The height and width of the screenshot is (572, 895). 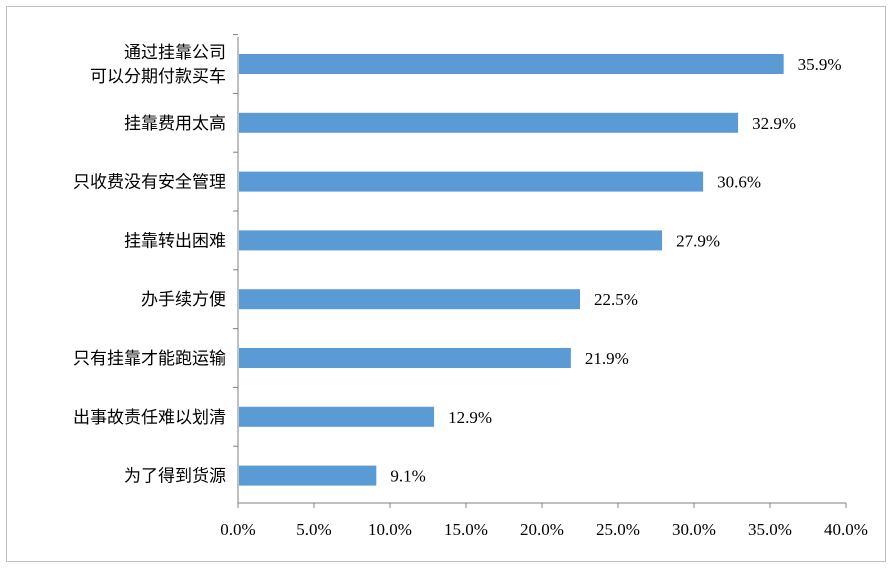 I want to click on value-label: 35.9%, so click(x=820, y=64).